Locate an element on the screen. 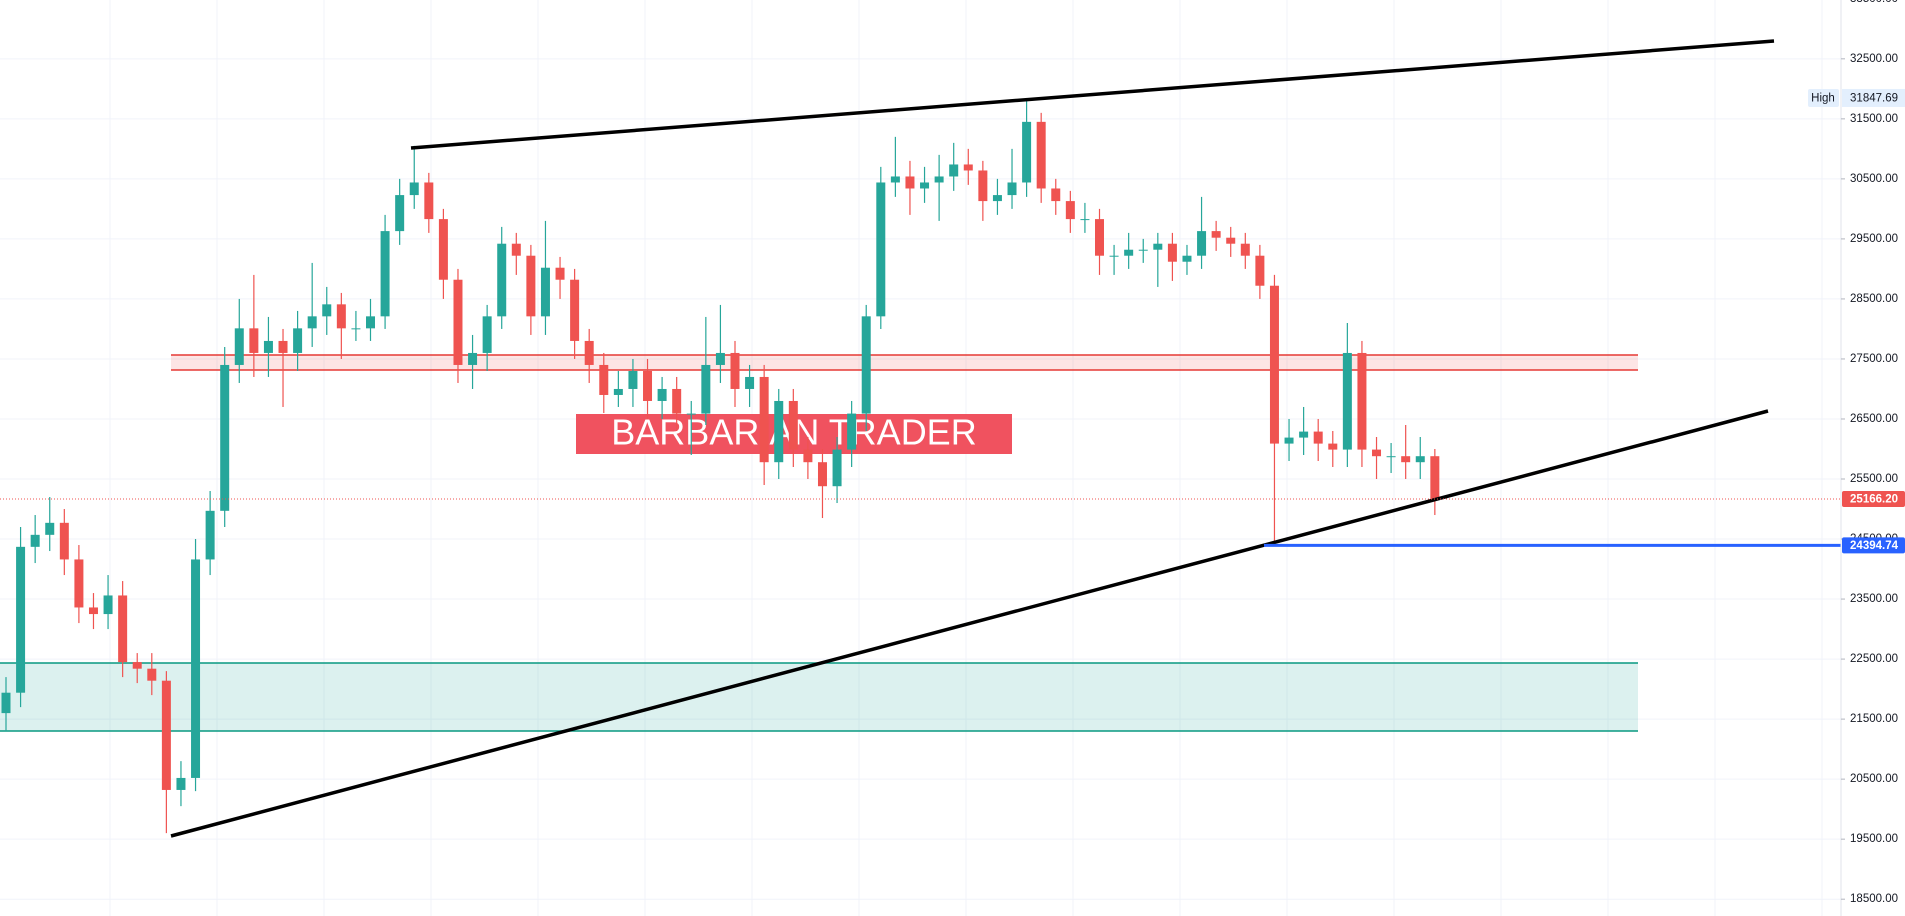 Image resolution: width=1905 pixels, height=916 pixels. y-tick-label: 22500.00 is located at coordinates (1874, 659).